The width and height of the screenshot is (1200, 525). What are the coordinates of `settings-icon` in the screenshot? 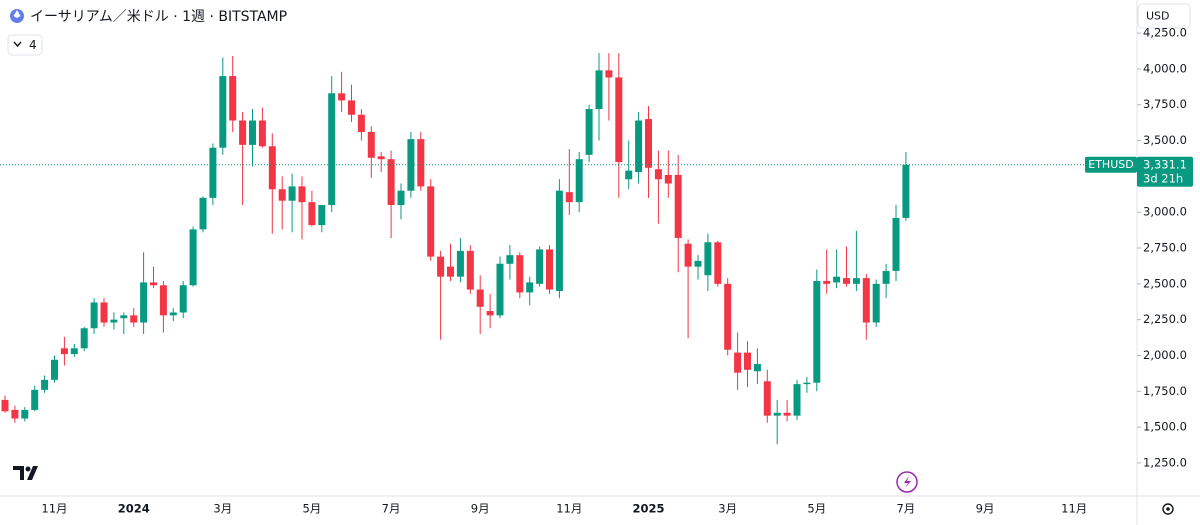 It's located at (1168, 509).